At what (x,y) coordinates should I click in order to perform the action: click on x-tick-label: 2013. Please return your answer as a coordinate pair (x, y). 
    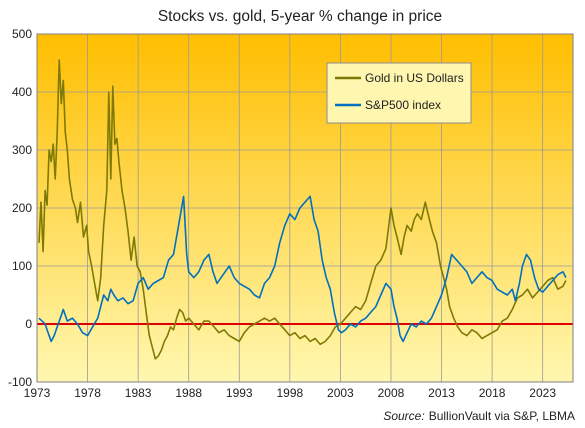
    Looking at the image, I should click on (441, 393).